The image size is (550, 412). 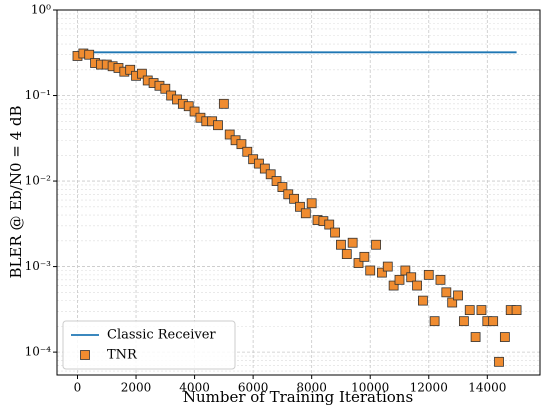 What do you see at coordinates (194, 388) in the screenshot?
I see `x-tick-label: 4000` at bounding box center [194, 388].